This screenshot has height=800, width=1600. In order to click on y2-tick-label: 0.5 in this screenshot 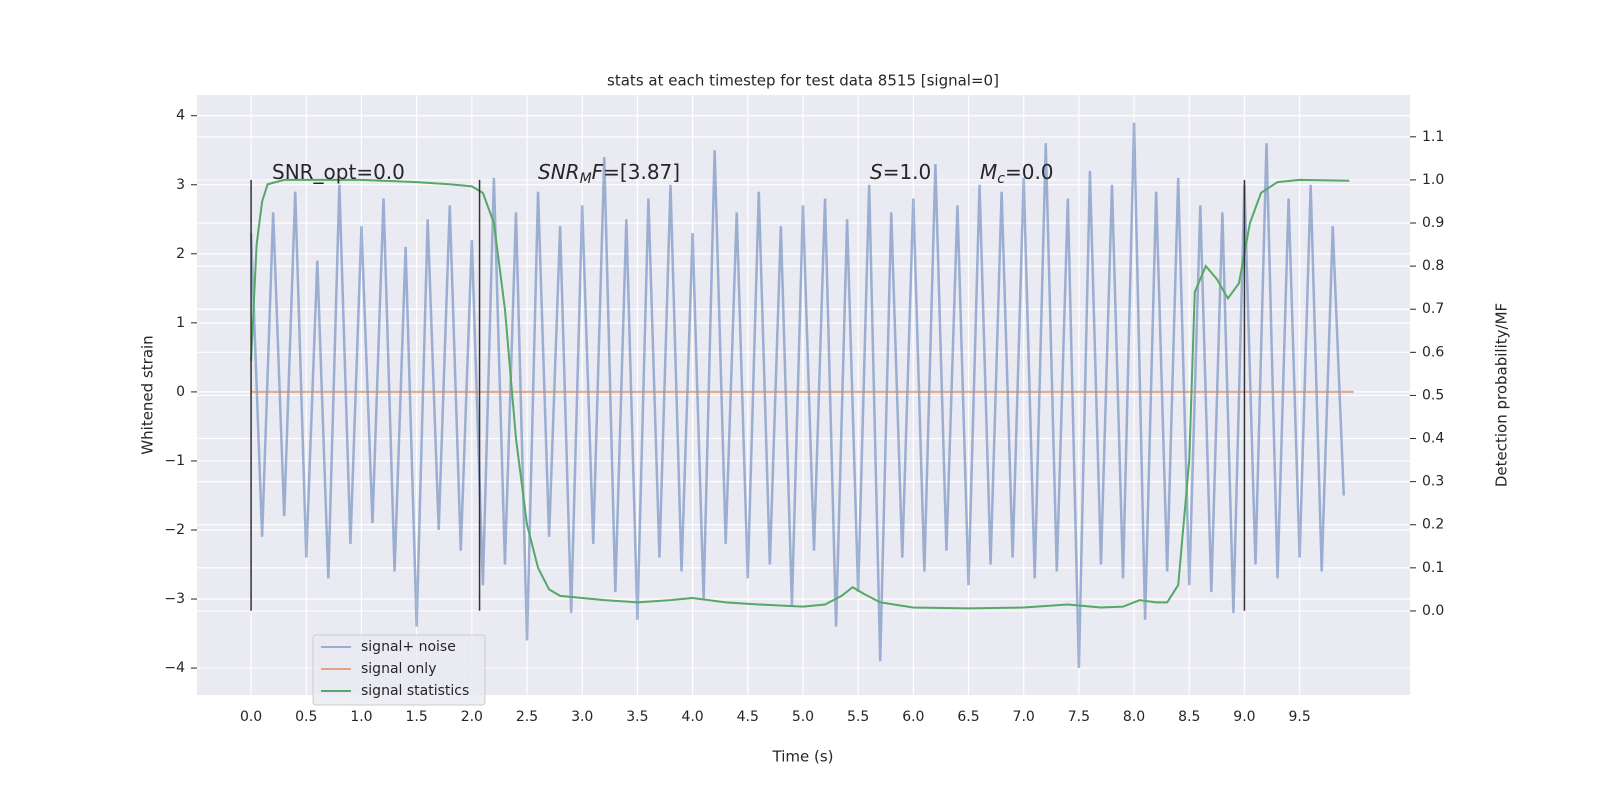, I will do `click(1433, 395)`.